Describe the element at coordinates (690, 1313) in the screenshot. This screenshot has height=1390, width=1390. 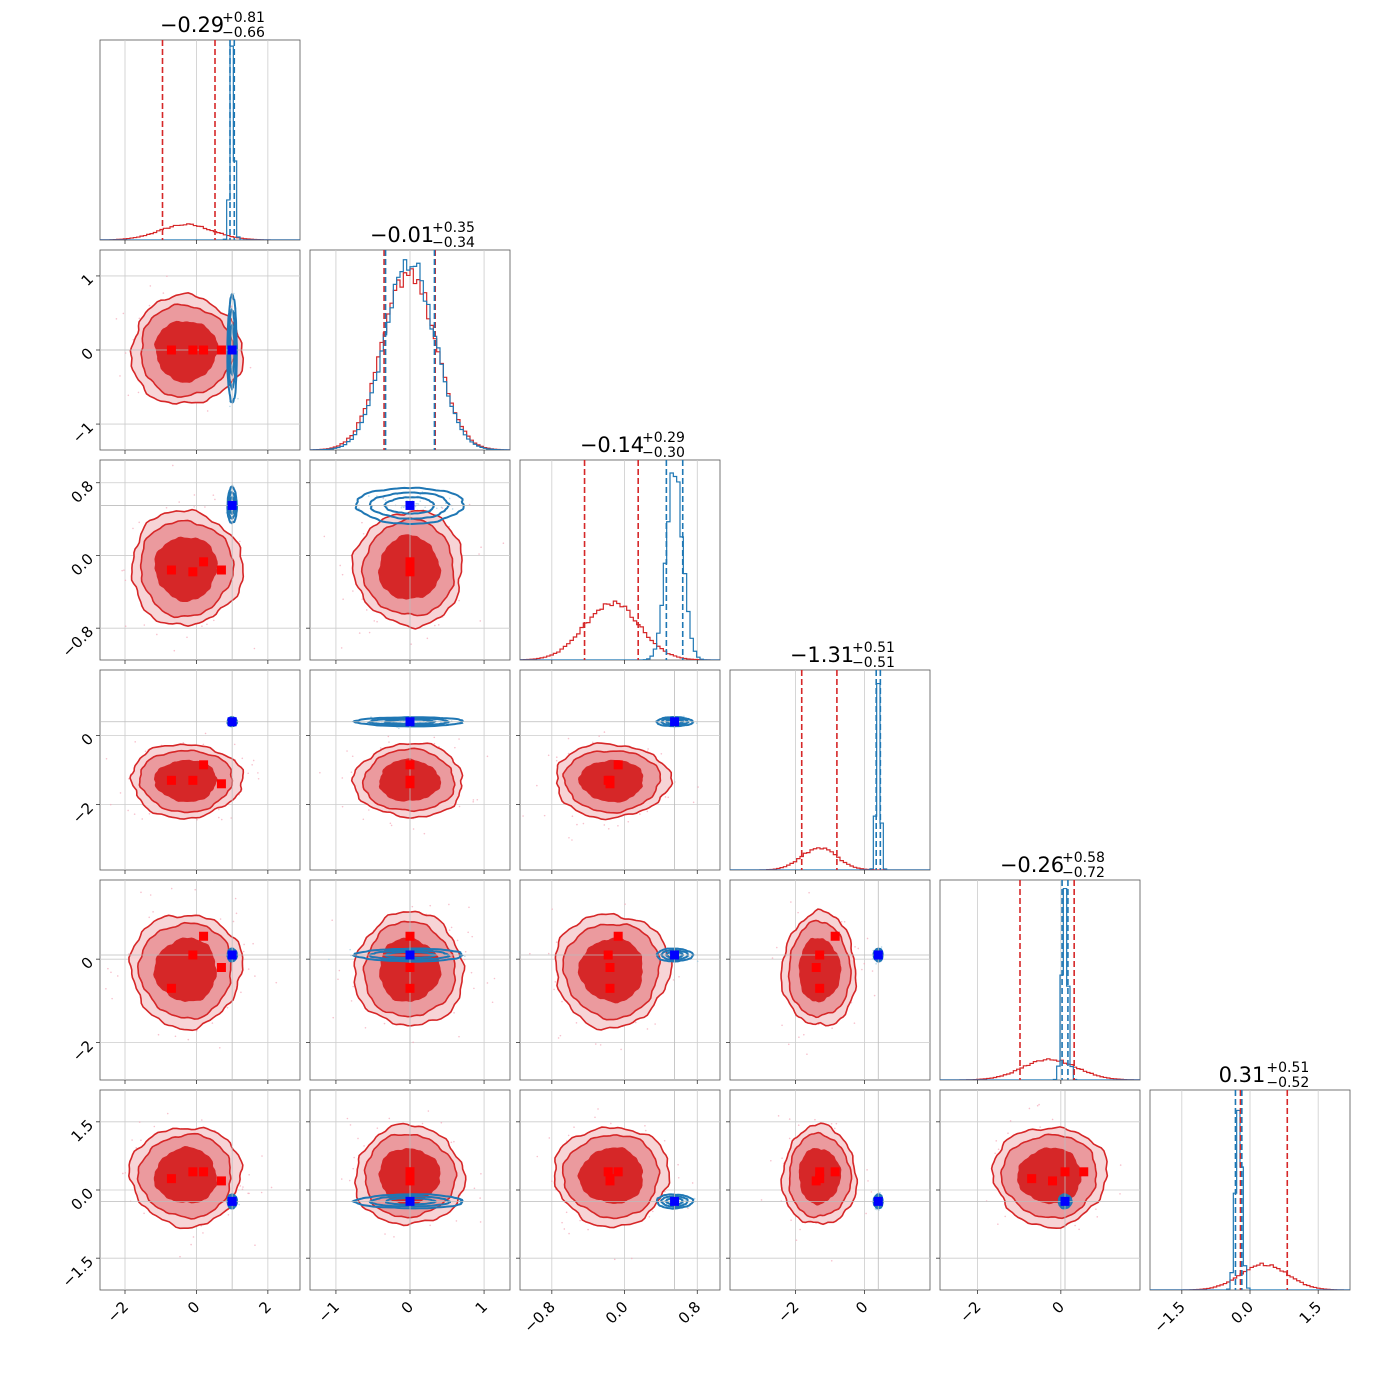
I see `x-tick-label: 0.8` at that location.